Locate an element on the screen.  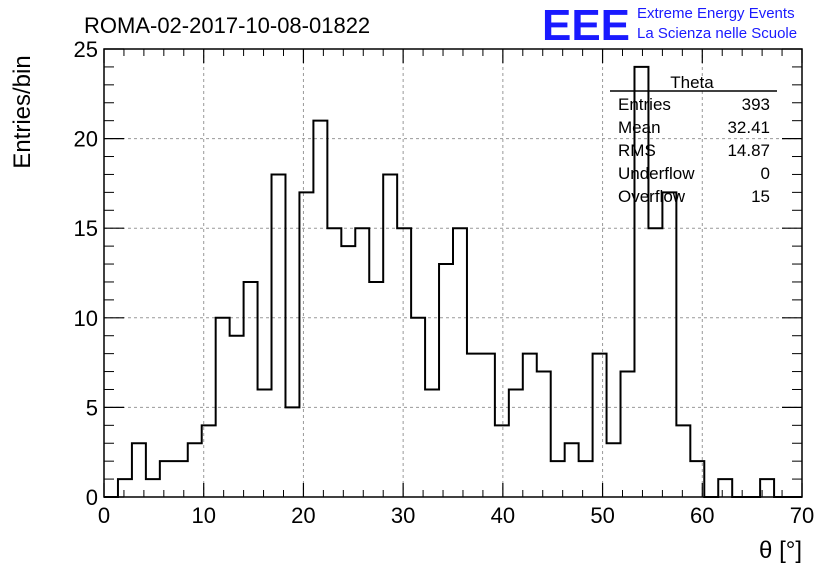
stats-label: Underflow is located at coordinates (656, 173).